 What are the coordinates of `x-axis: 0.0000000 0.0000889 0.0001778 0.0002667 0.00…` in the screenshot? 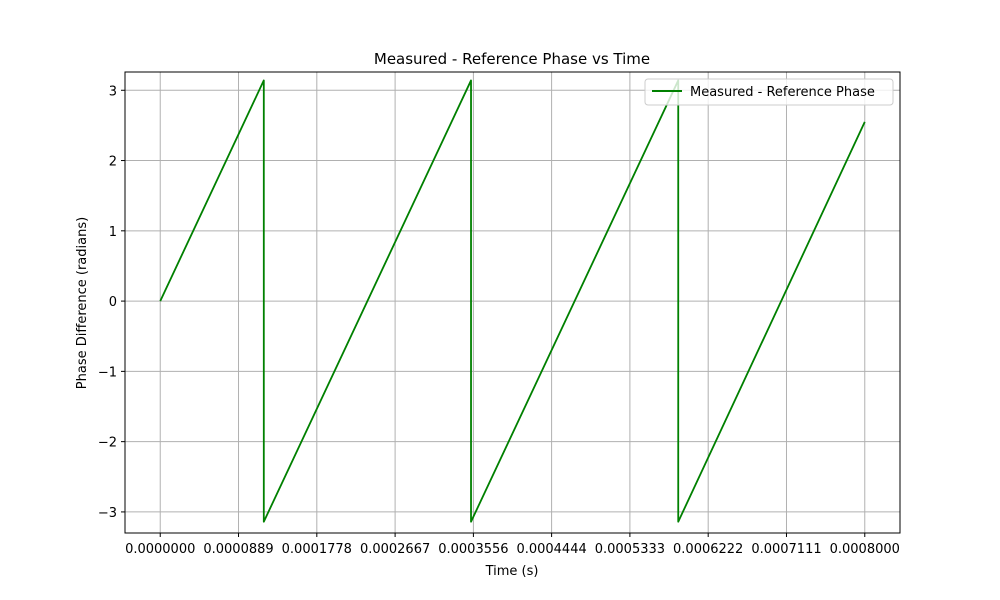 It's located at (512, 545).